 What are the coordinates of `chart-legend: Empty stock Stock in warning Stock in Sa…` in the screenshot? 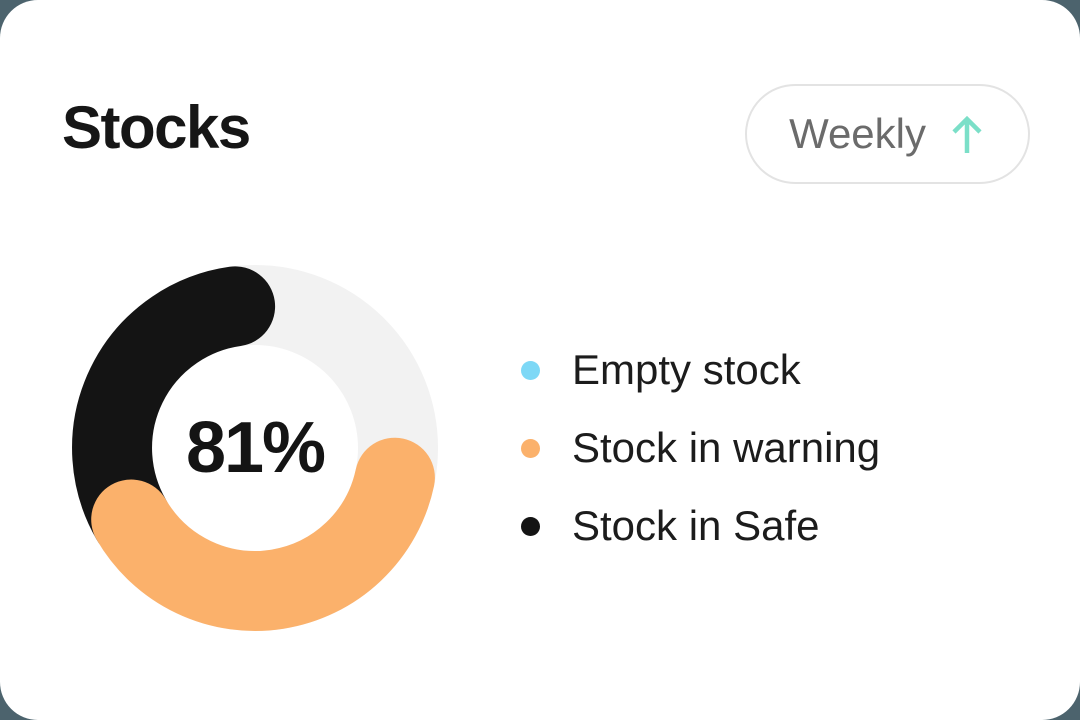 It's located at (700, 448).